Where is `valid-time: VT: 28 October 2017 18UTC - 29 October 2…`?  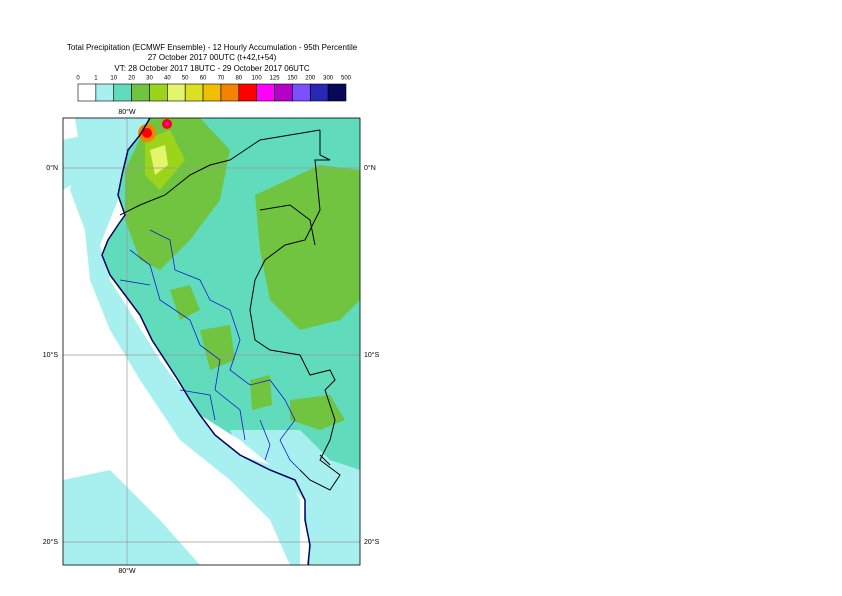 valid-time: VT: 28 October 2017 18UTC - 29 October 2… is located at coordinates (211, 68).